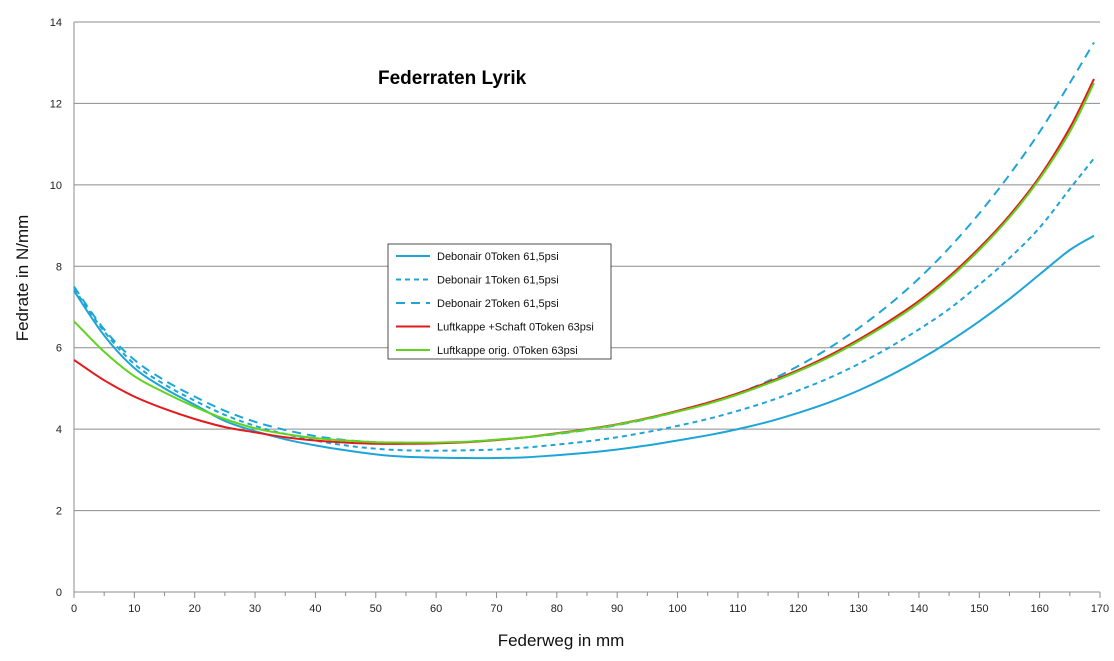 Image resolution: width=1114 pixels, height=661 pixels. I want to click on x-tick-label: 10, so click(134, 609).